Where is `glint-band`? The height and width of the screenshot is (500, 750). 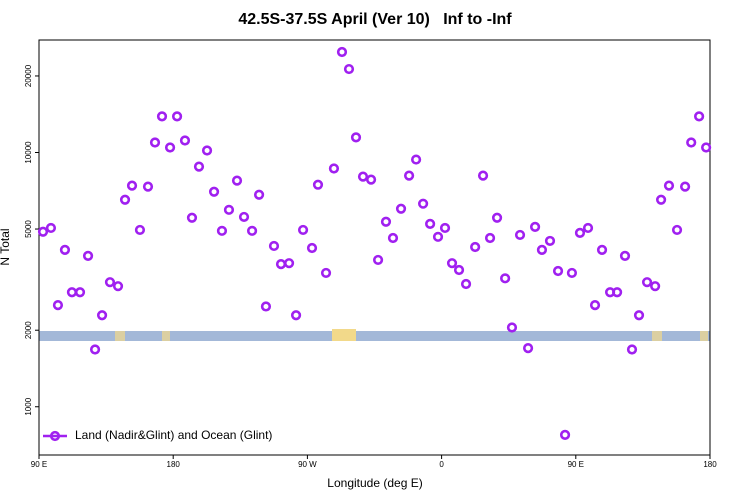 glint-band is located at coordinates (374, 335).